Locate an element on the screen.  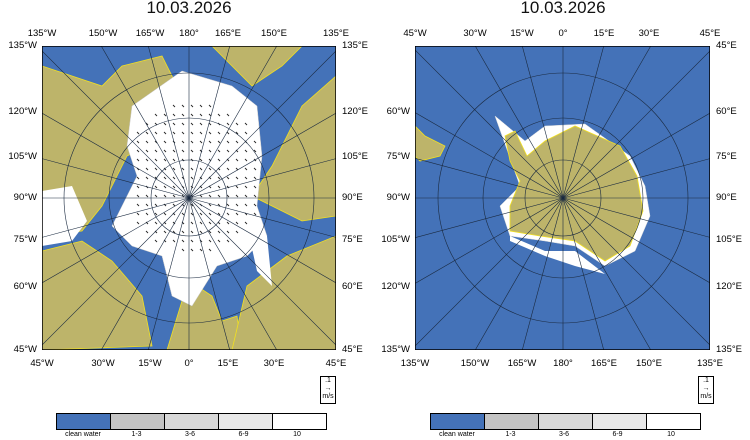
graticule-label: 15°E is located at coordinates (228, 363).